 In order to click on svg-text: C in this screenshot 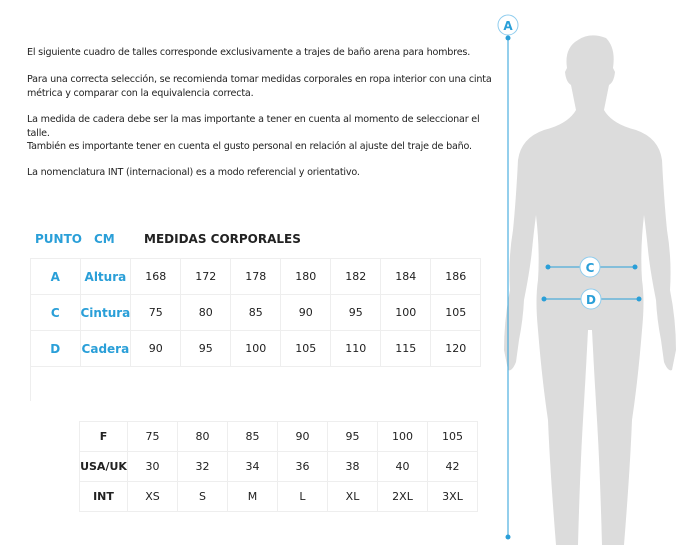, I will do `click(590, 268)`.